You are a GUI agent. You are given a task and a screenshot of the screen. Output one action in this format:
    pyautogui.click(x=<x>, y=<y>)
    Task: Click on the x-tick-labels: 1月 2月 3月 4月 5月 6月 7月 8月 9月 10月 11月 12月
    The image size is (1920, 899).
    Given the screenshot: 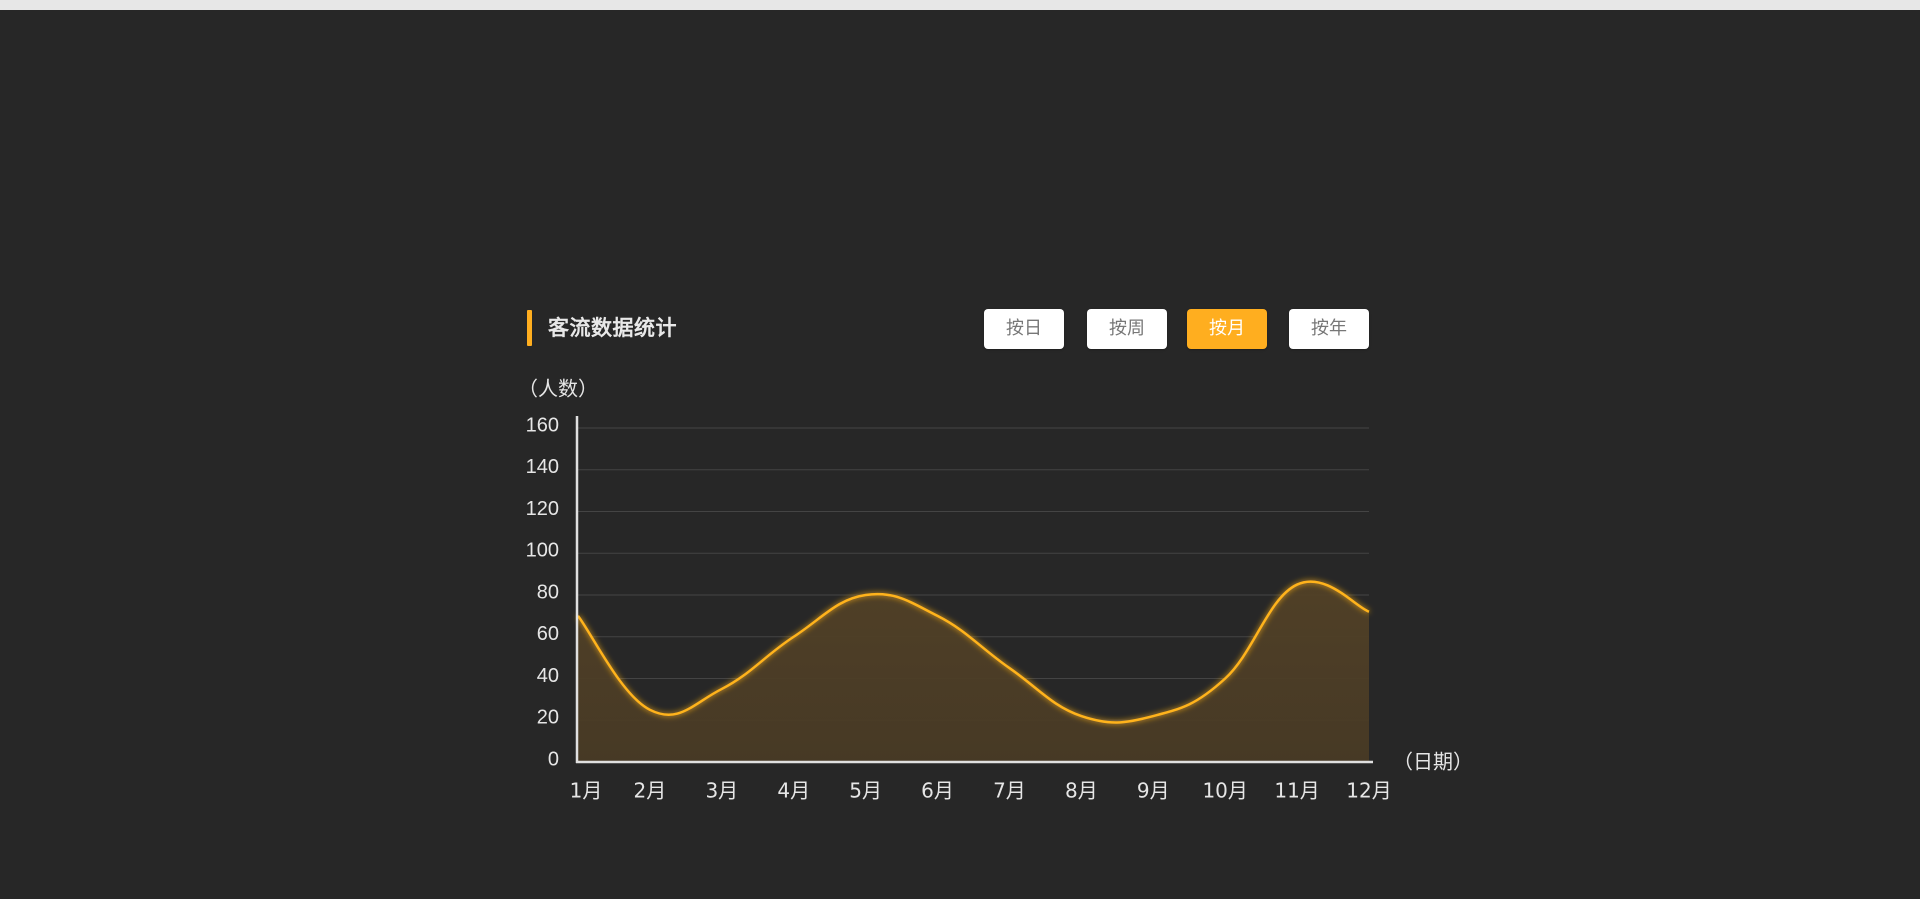 What is the action you would take?
    pyautogui.click(x=981, y=791)
    